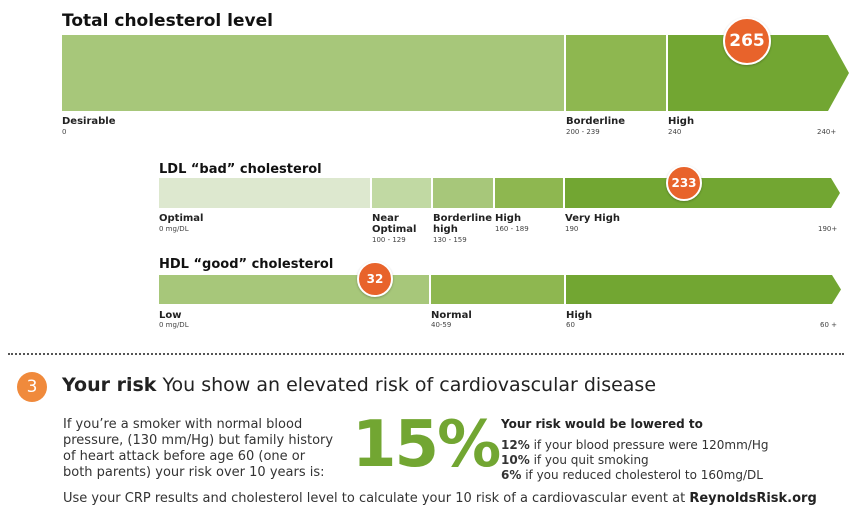 This screenshot has height=519, width=859. I want to click on lowered-item-smoking: 10% if you quit smoking, so click(575, 460).